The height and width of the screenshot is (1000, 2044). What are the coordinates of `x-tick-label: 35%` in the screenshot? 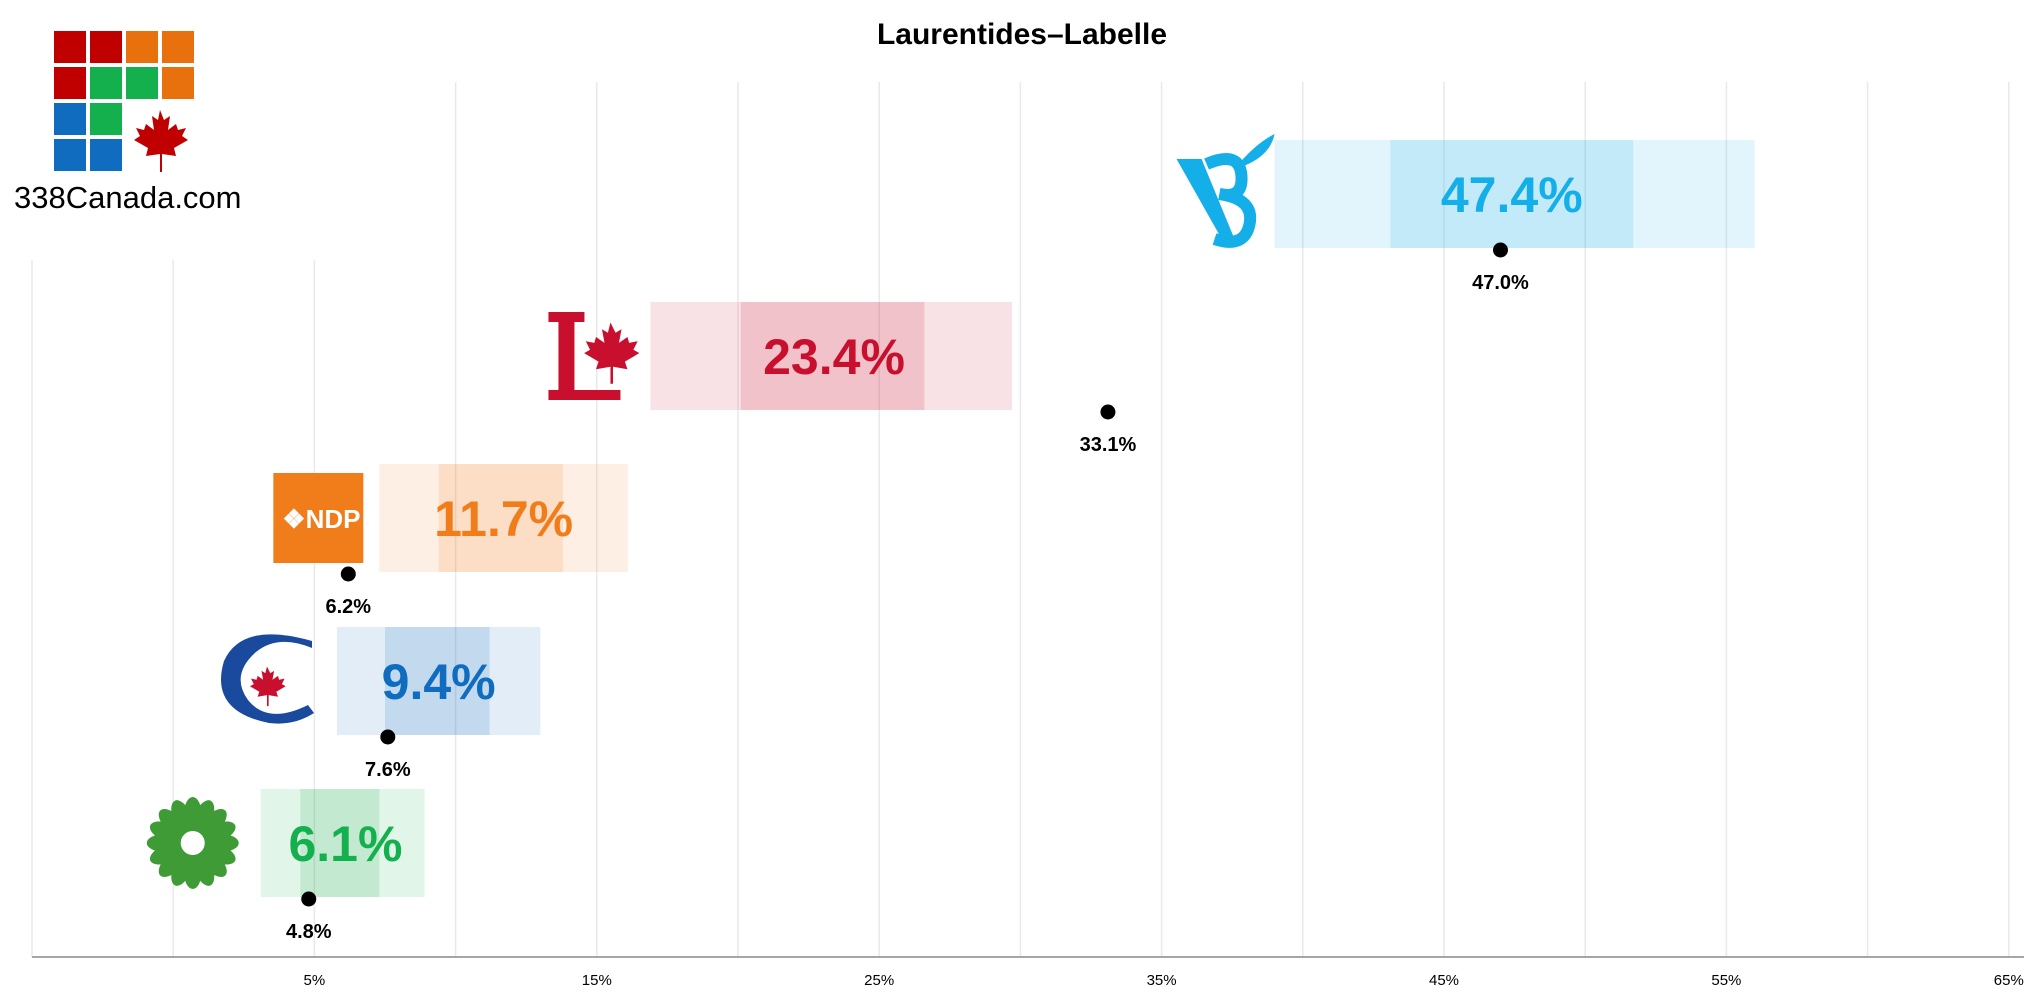 It's located at (1162, 980).